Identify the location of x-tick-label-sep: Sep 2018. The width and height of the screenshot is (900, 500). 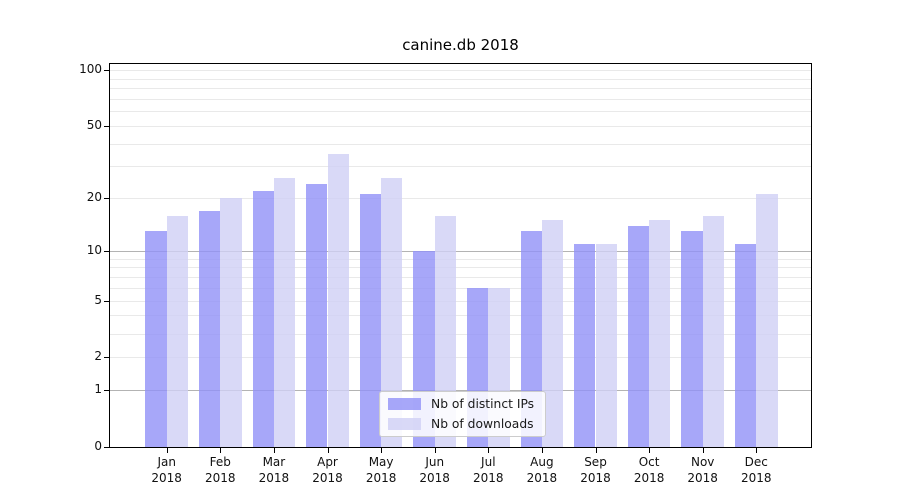
(595, 470).